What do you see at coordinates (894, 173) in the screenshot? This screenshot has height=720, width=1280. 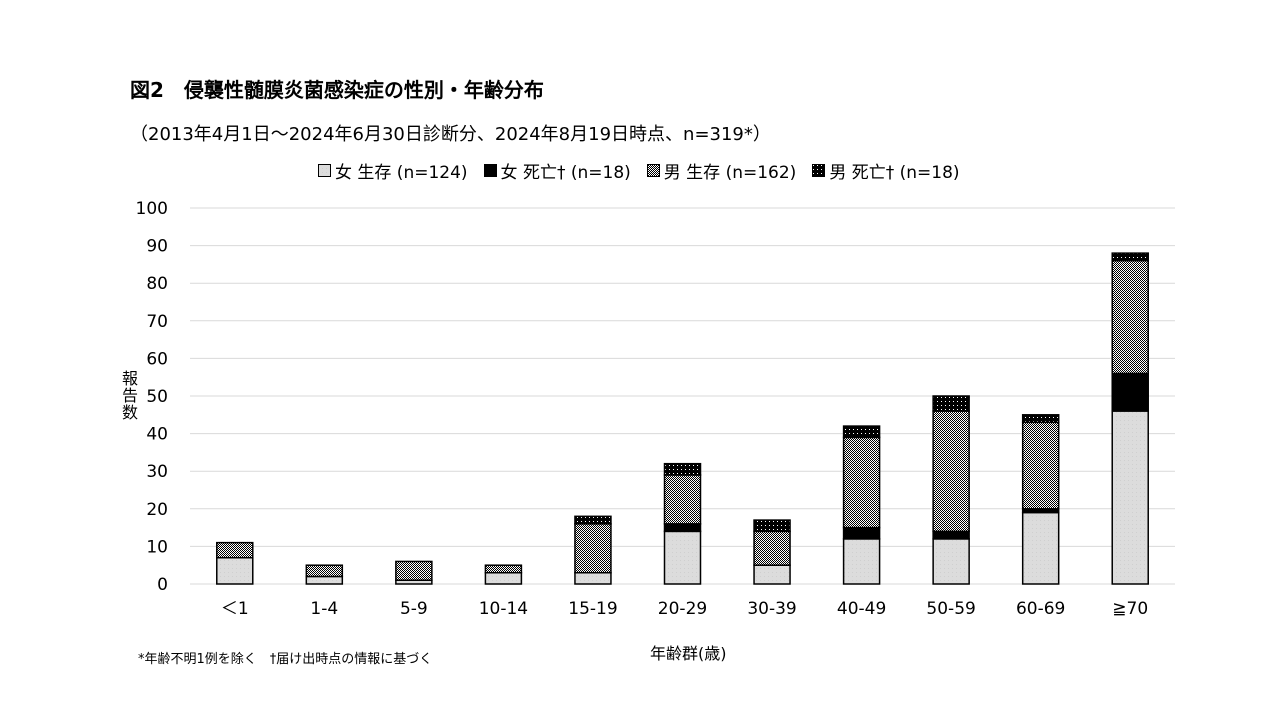 I see `legend-label: 男 死亡† (n=18)` at bounding box center [894, 173].